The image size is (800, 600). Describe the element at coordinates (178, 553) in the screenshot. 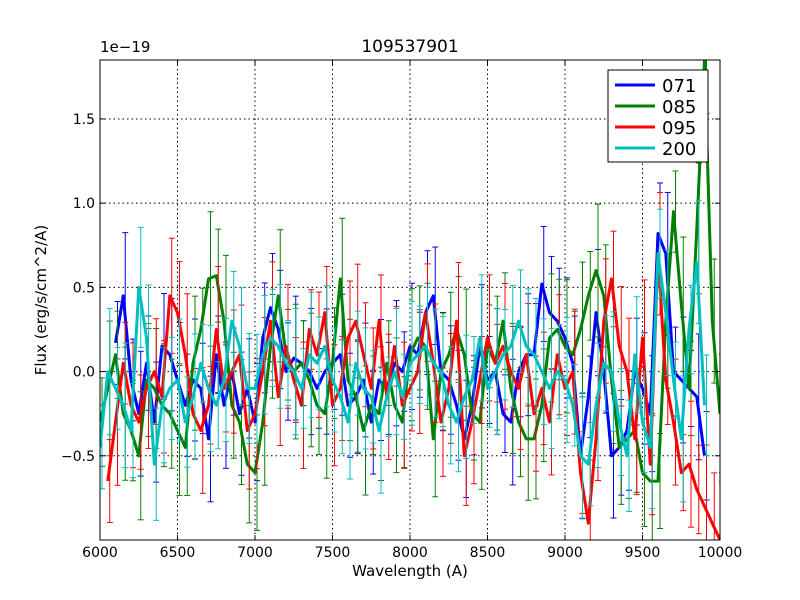

I see `x-tick-label: 6500` at that location.